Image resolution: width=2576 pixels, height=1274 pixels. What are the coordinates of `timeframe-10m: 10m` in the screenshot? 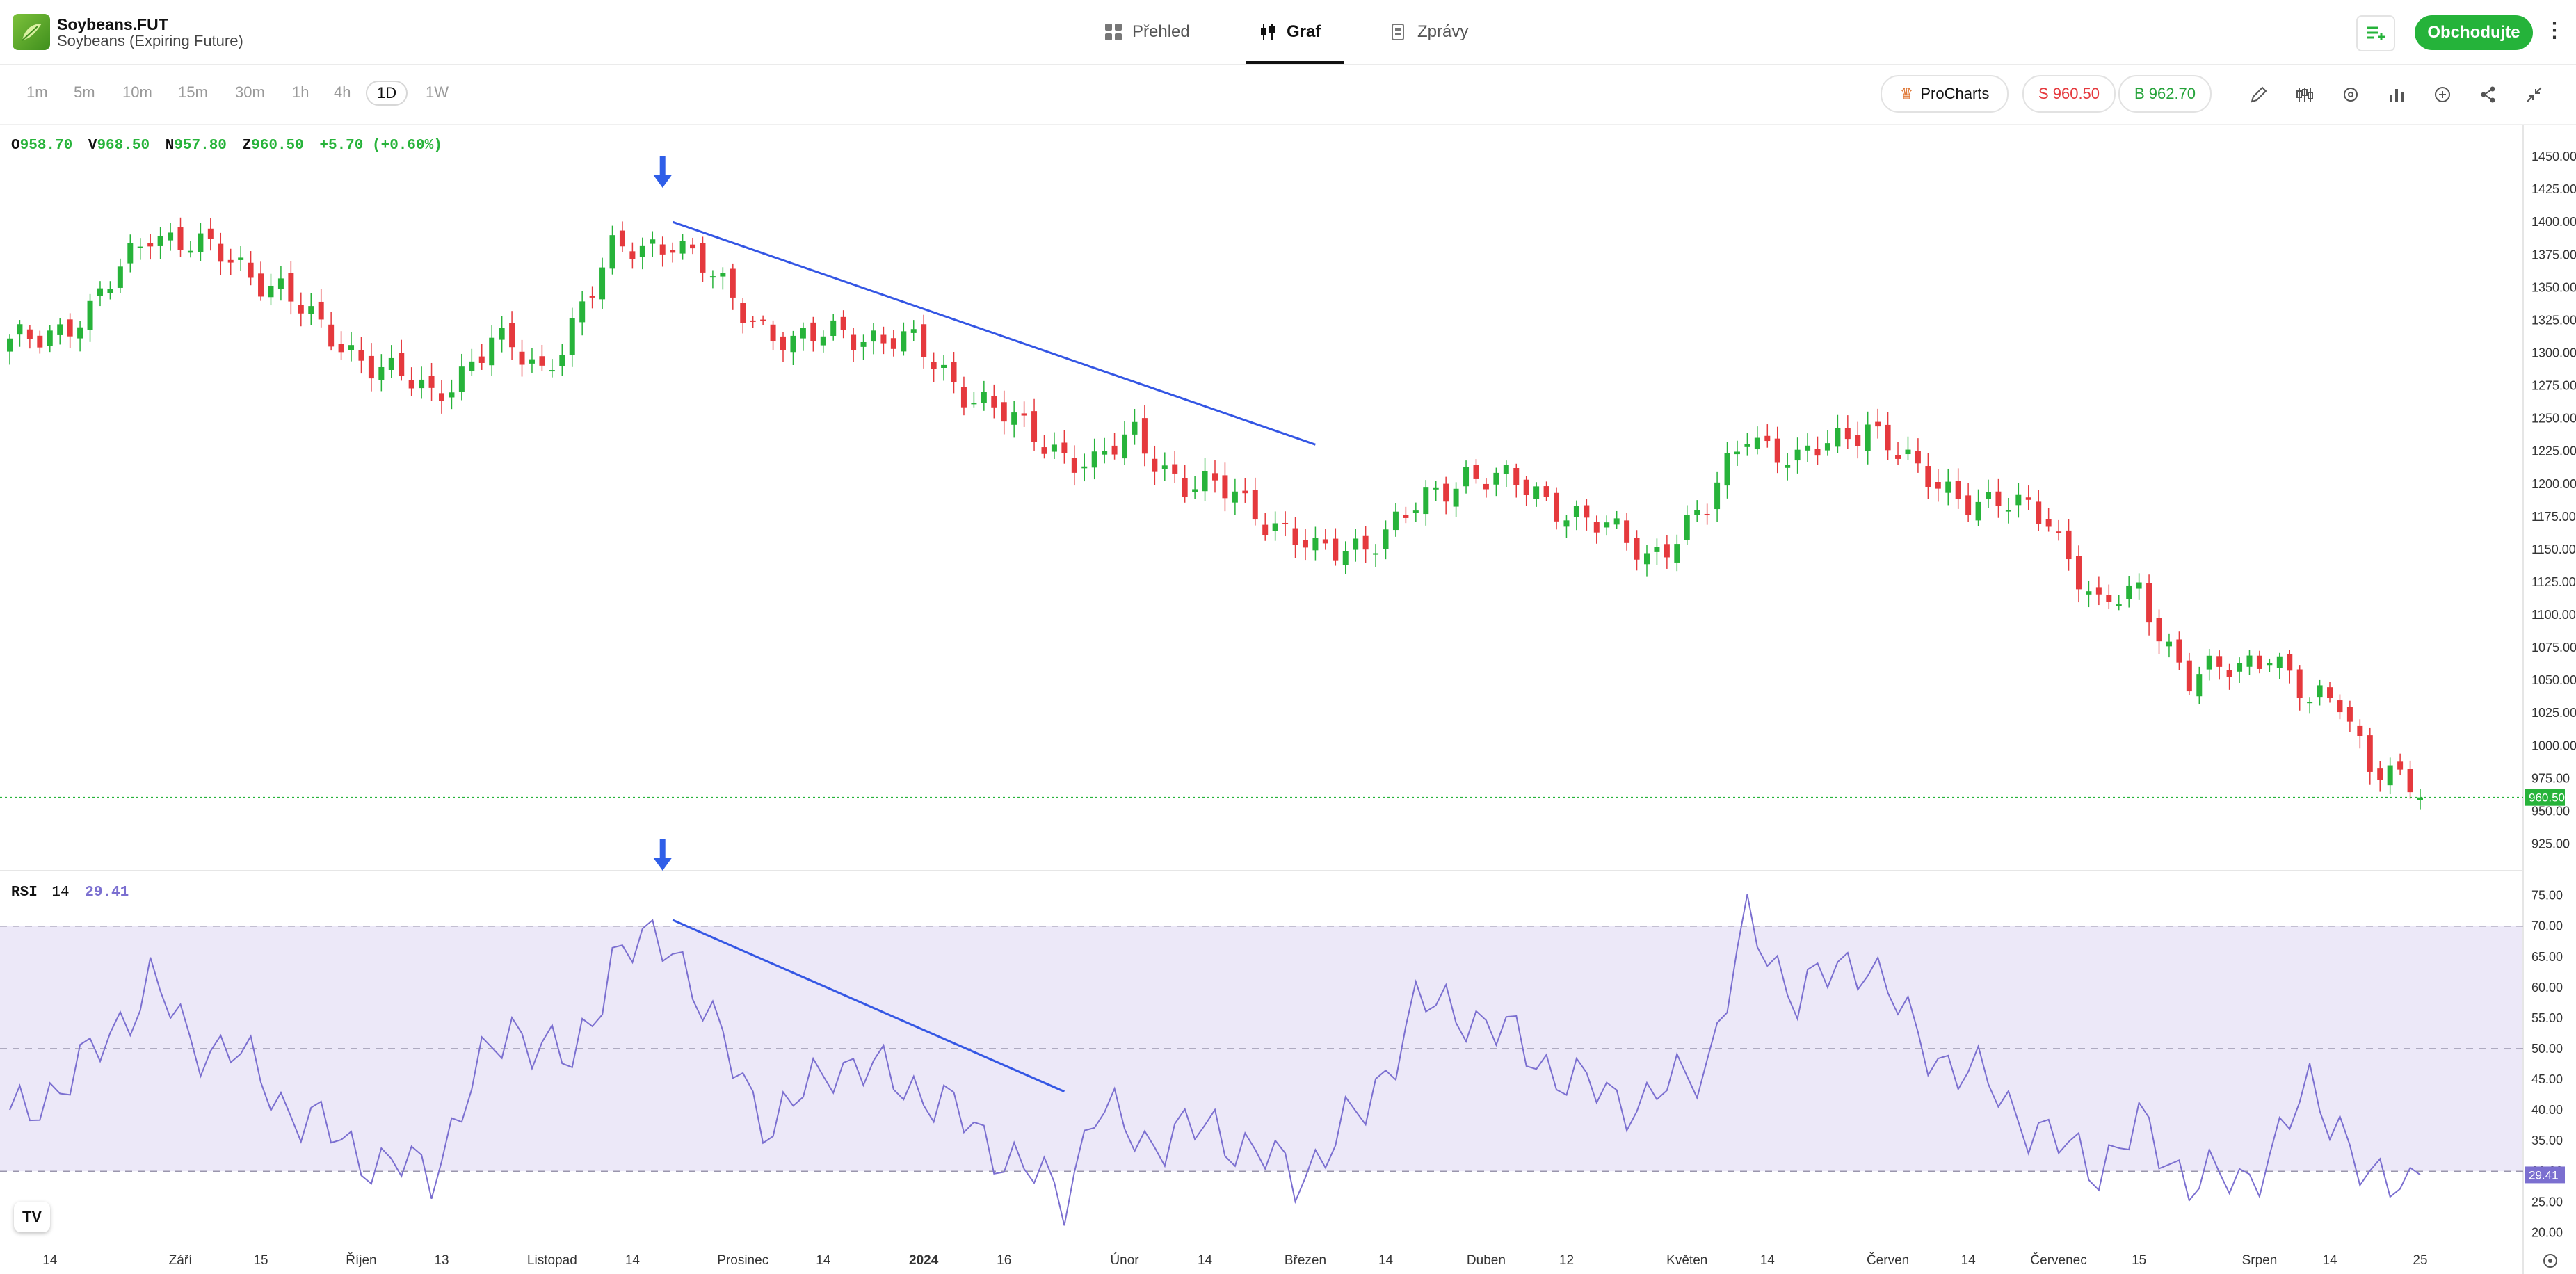 It's located at (137, 92).